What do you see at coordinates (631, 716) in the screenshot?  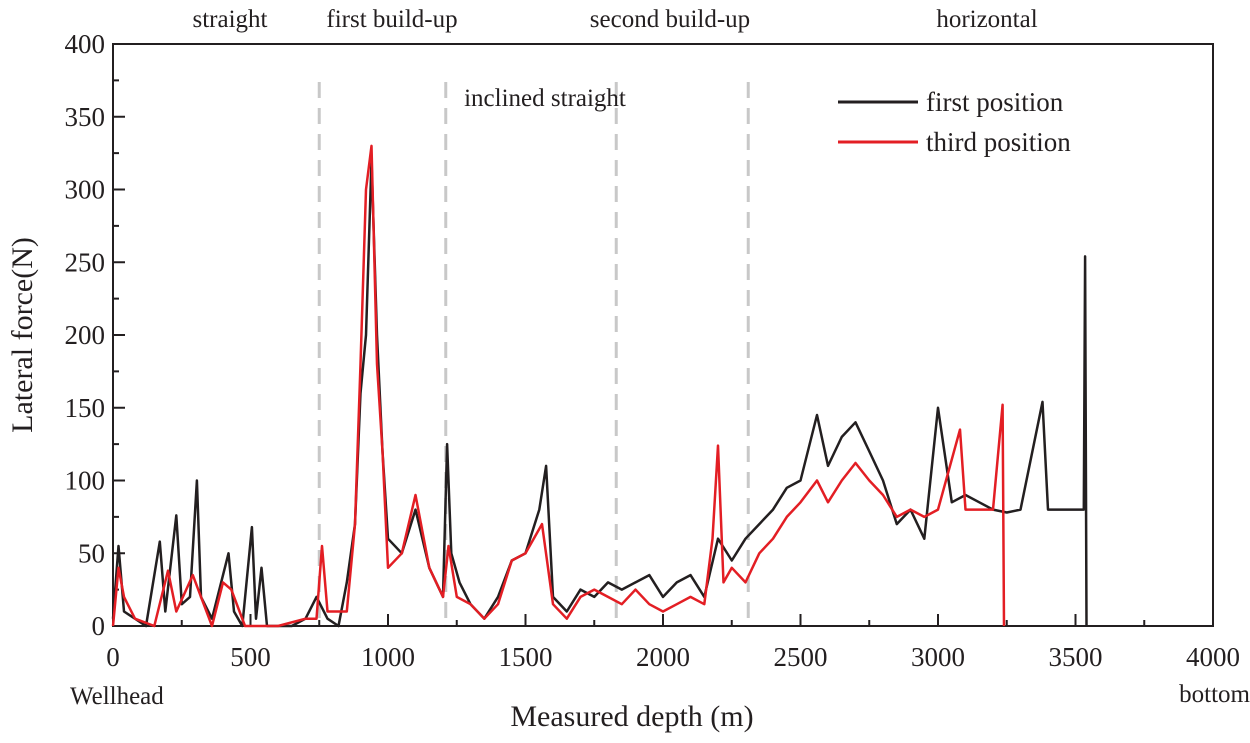 I see `x-axis-title: Measured depth (m)` at bounding box center [631, 716].